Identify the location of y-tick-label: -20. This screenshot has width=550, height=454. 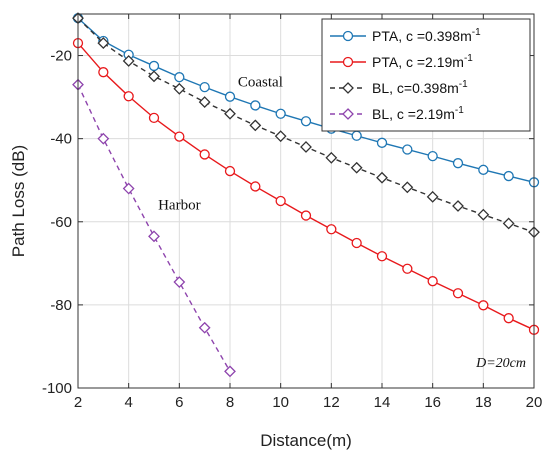
(61, 56).